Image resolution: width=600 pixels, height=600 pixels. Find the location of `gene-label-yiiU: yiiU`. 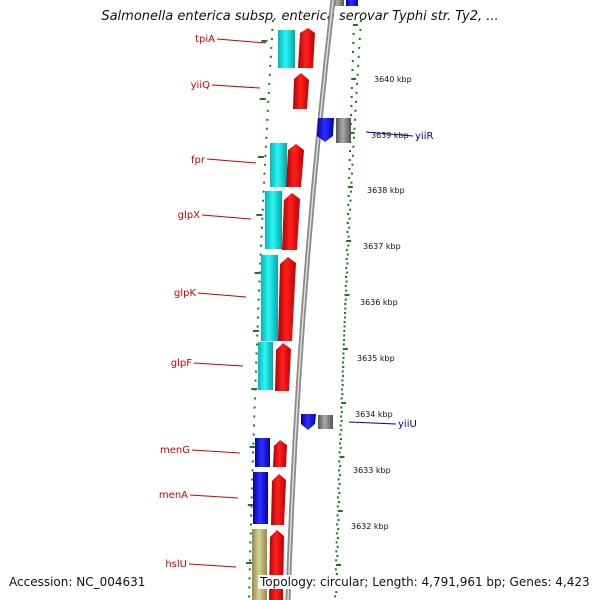

gene-label-yiiU: yiiU is located at coordinates (407, 424).